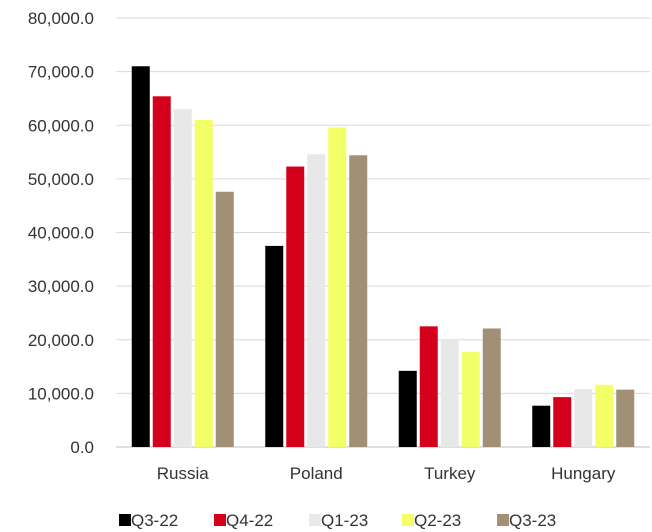 This screenshot has width=652, height=532. What do you see at coordinates (532, 520) in the screenshot?
I see `legend-label-q3-23: Q3-23` at bounding box center [532, 520].